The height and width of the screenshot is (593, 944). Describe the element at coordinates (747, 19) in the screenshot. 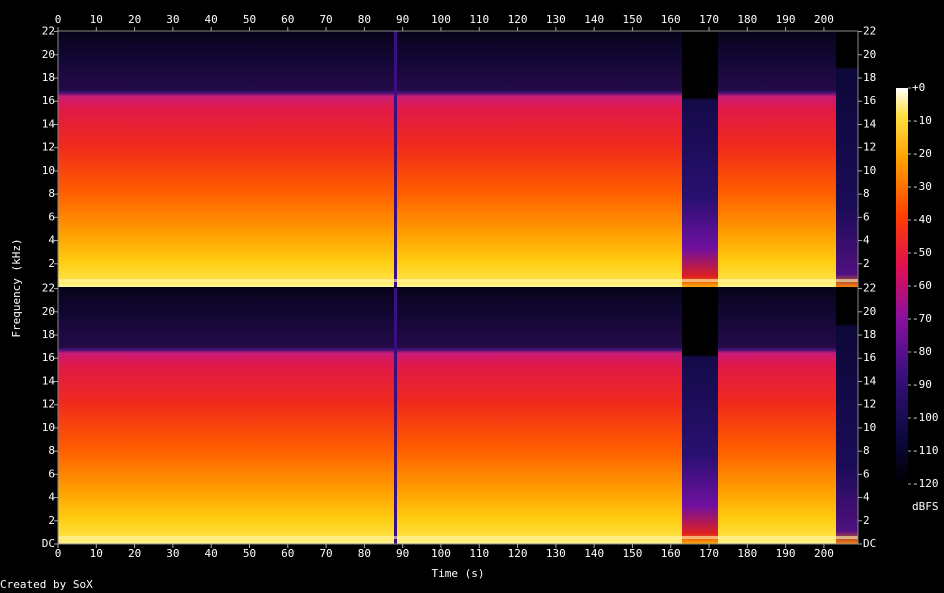

I see `x-tick-label-top: 180` at that location.